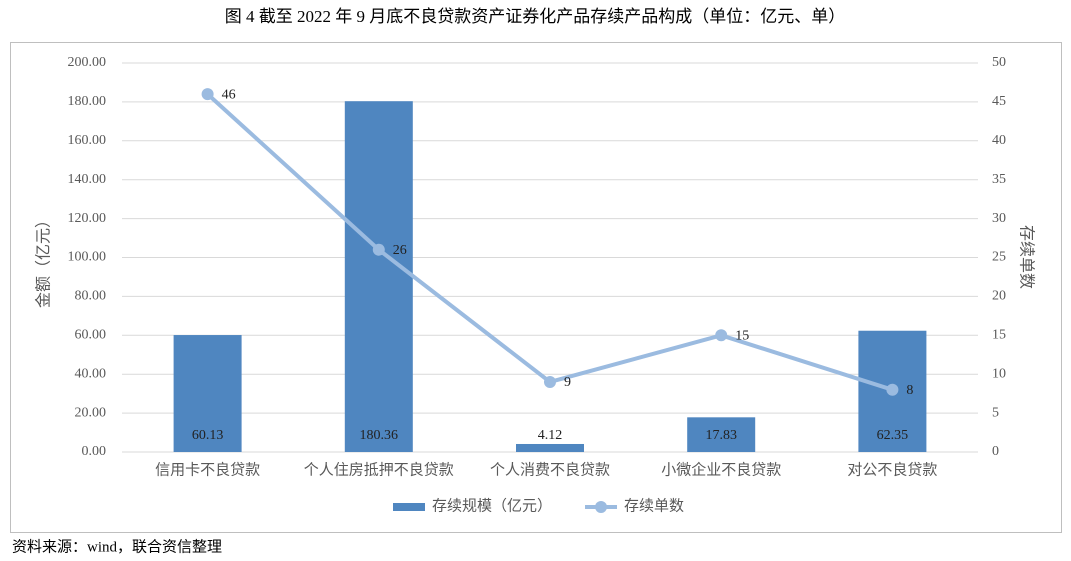 Image resolution: width=1071 pixels, height=561 pixels. Describe the element at coordinates (87, 179) in the screenshot. I see `y-tick-label: 140.00` at that location.